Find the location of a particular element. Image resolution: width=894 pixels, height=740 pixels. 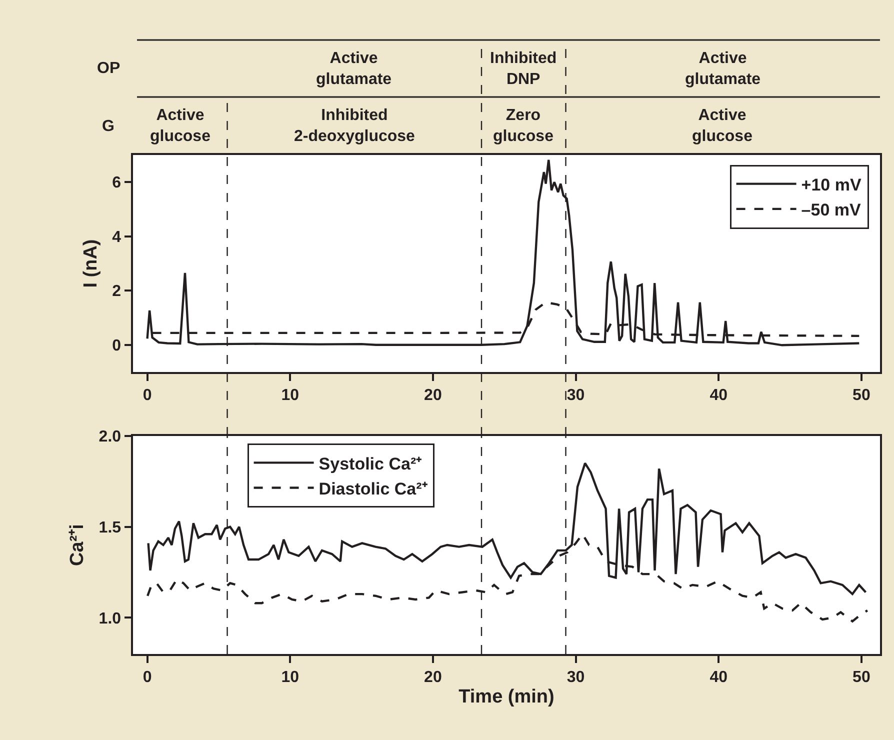

y-tick-label: 2 is located at coordinates (117, 291).